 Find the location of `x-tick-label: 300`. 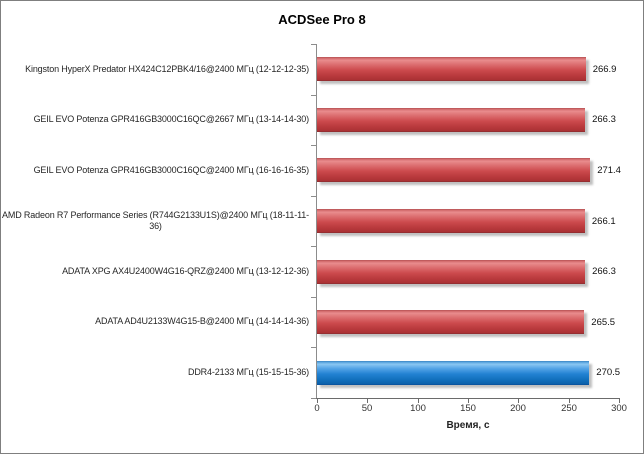

x-tick-label: 300 is located at coordinates (619, 408).